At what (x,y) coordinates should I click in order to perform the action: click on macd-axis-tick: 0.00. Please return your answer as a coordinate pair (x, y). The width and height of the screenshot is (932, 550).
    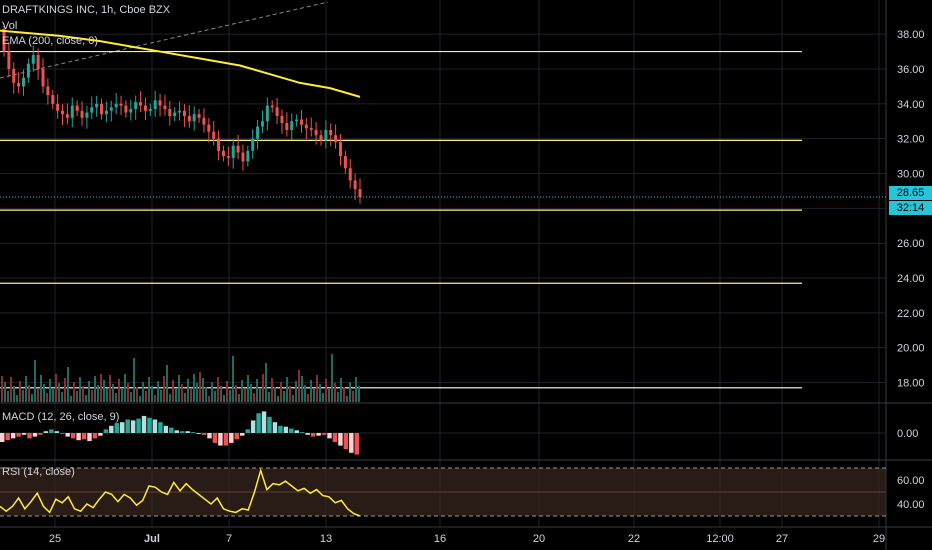
    Looking at the image, I should click on (907, 434).